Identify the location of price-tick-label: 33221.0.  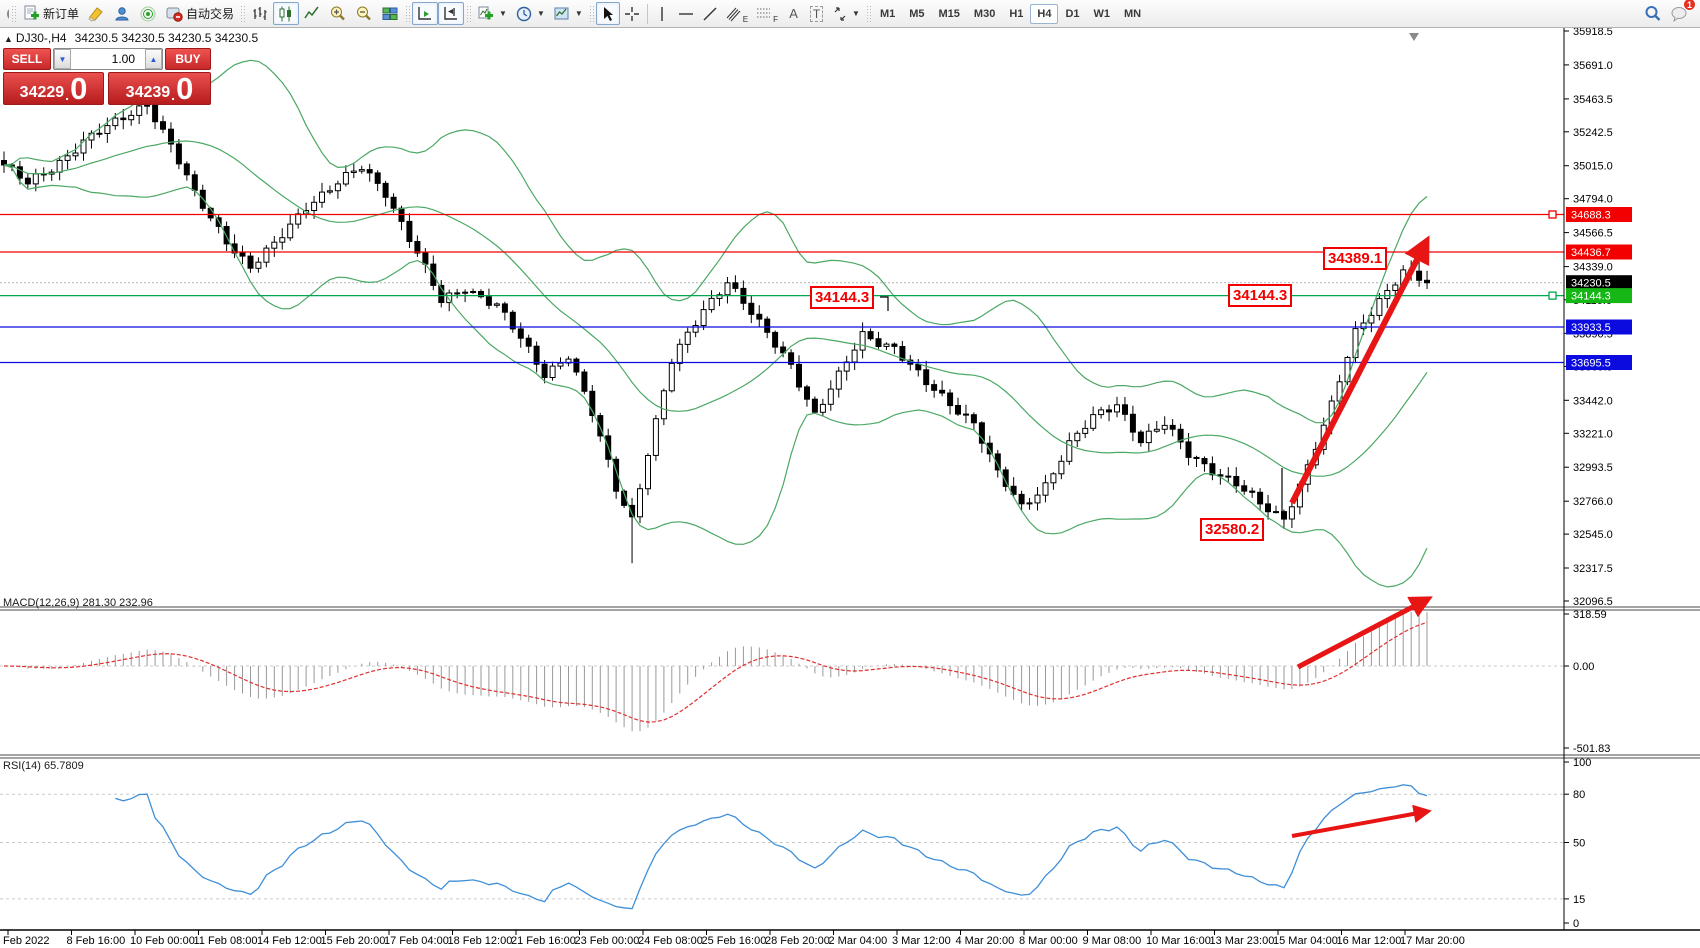
(1593, 434).